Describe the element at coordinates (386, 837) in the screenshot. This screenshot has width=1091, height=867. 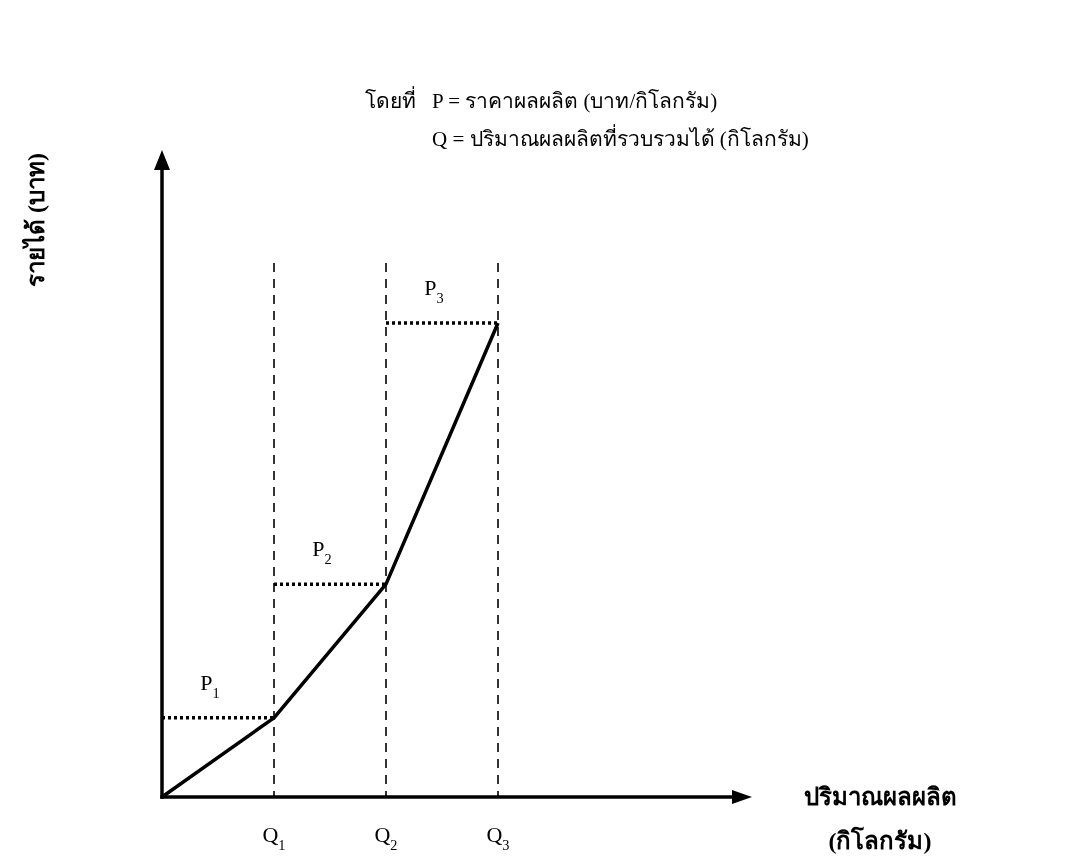
I see `x-tick-label: Q$_{2}$` at that location.